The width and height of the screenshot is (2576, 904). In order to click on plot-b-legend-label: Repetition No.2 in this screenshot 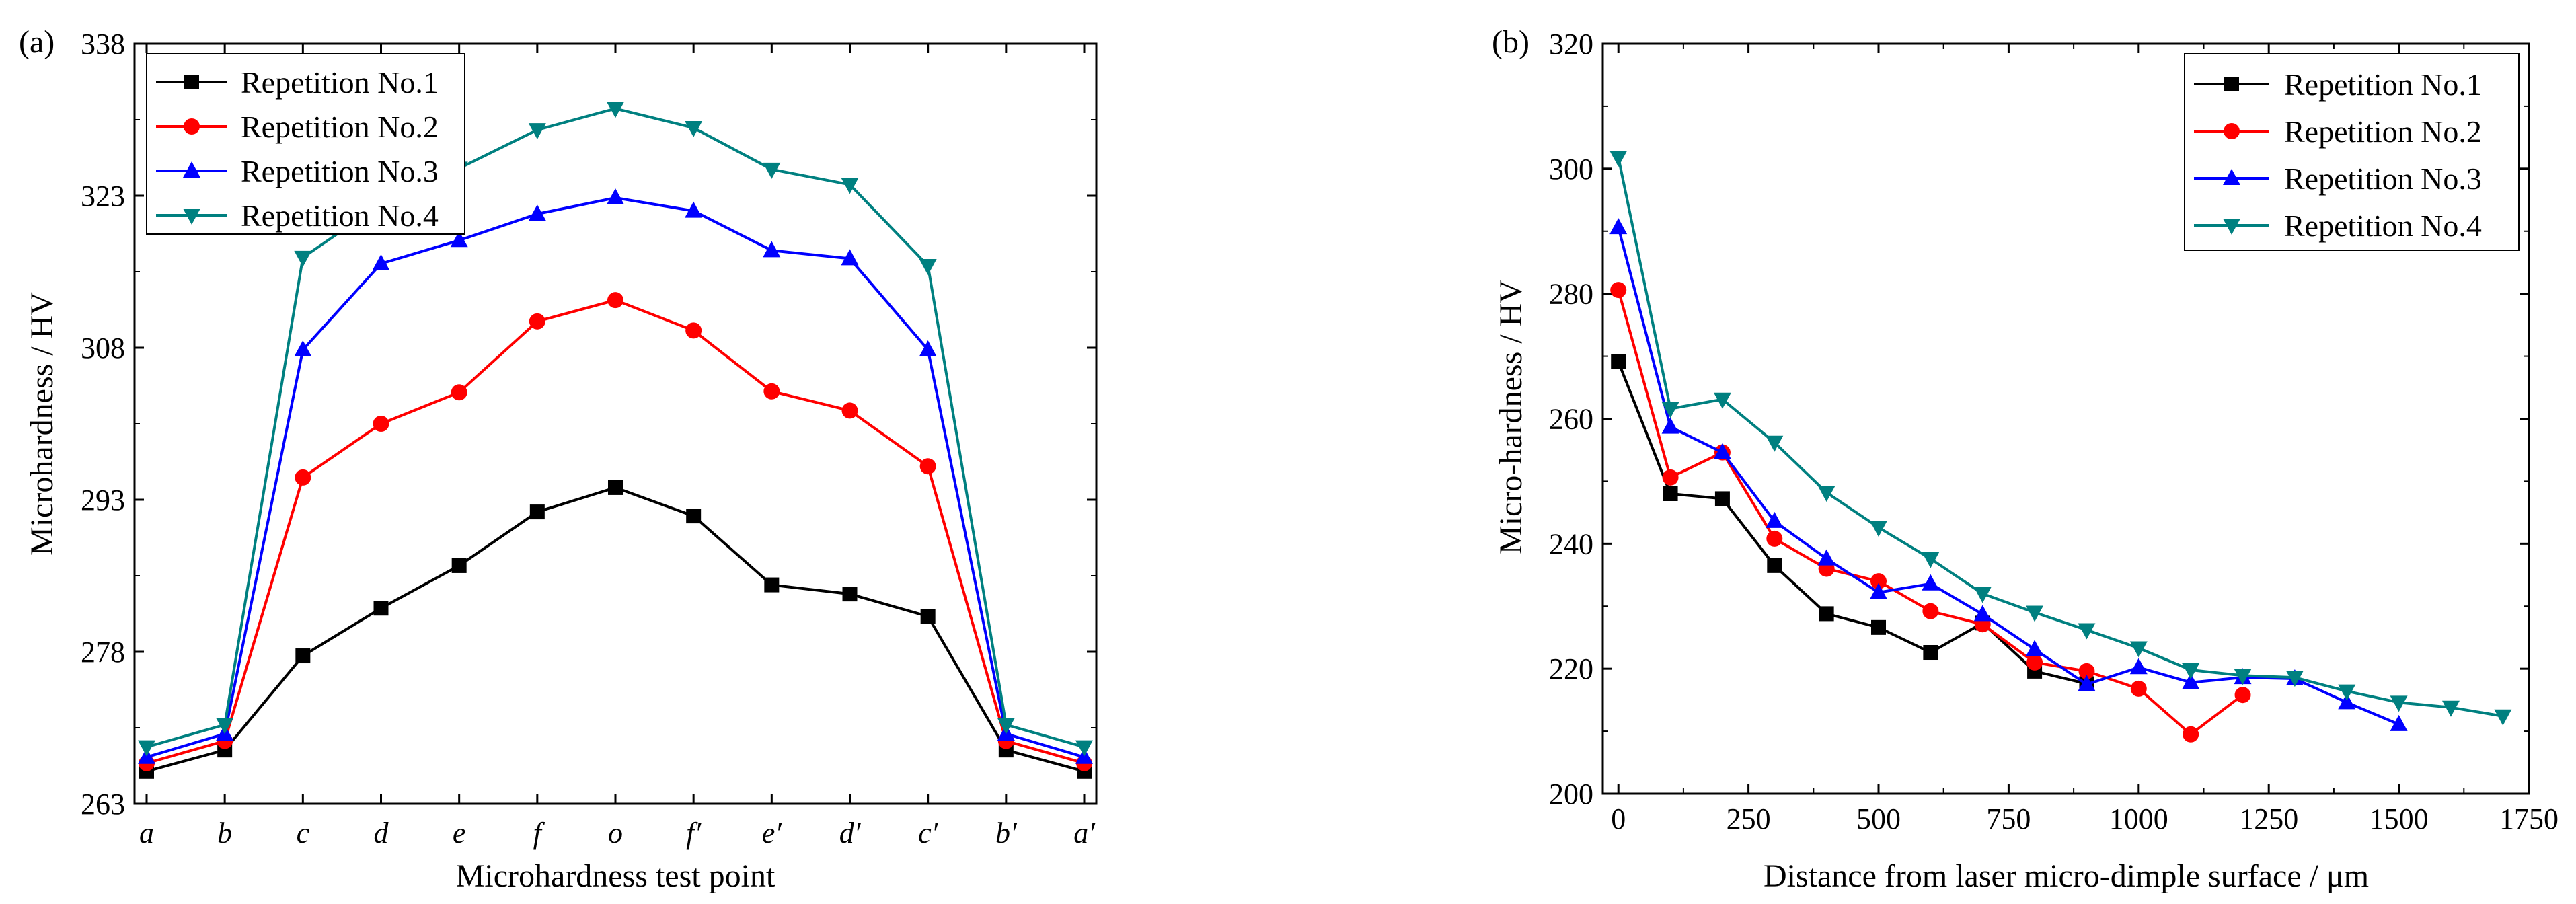, I will do `click(2383, 131)`.